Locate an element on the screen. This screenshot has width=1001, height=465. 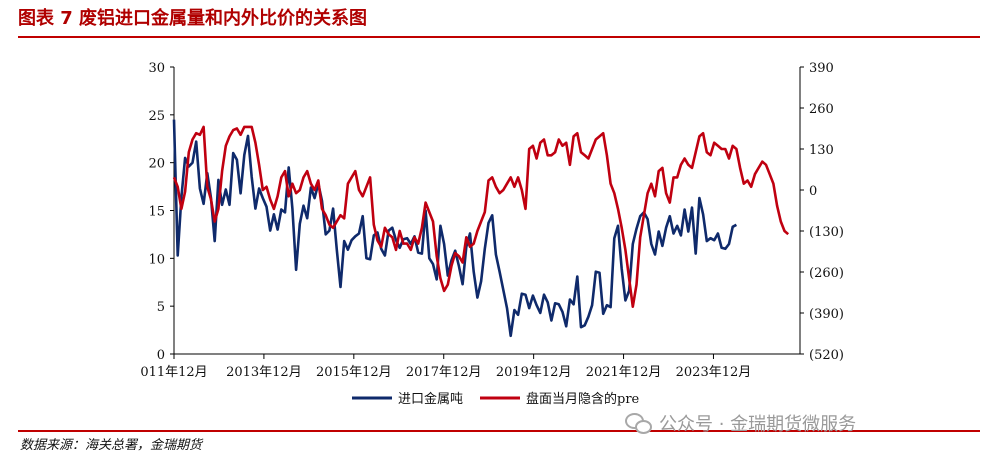
x-tick-label: 2021年12月 is located at coordinates (624, 372).